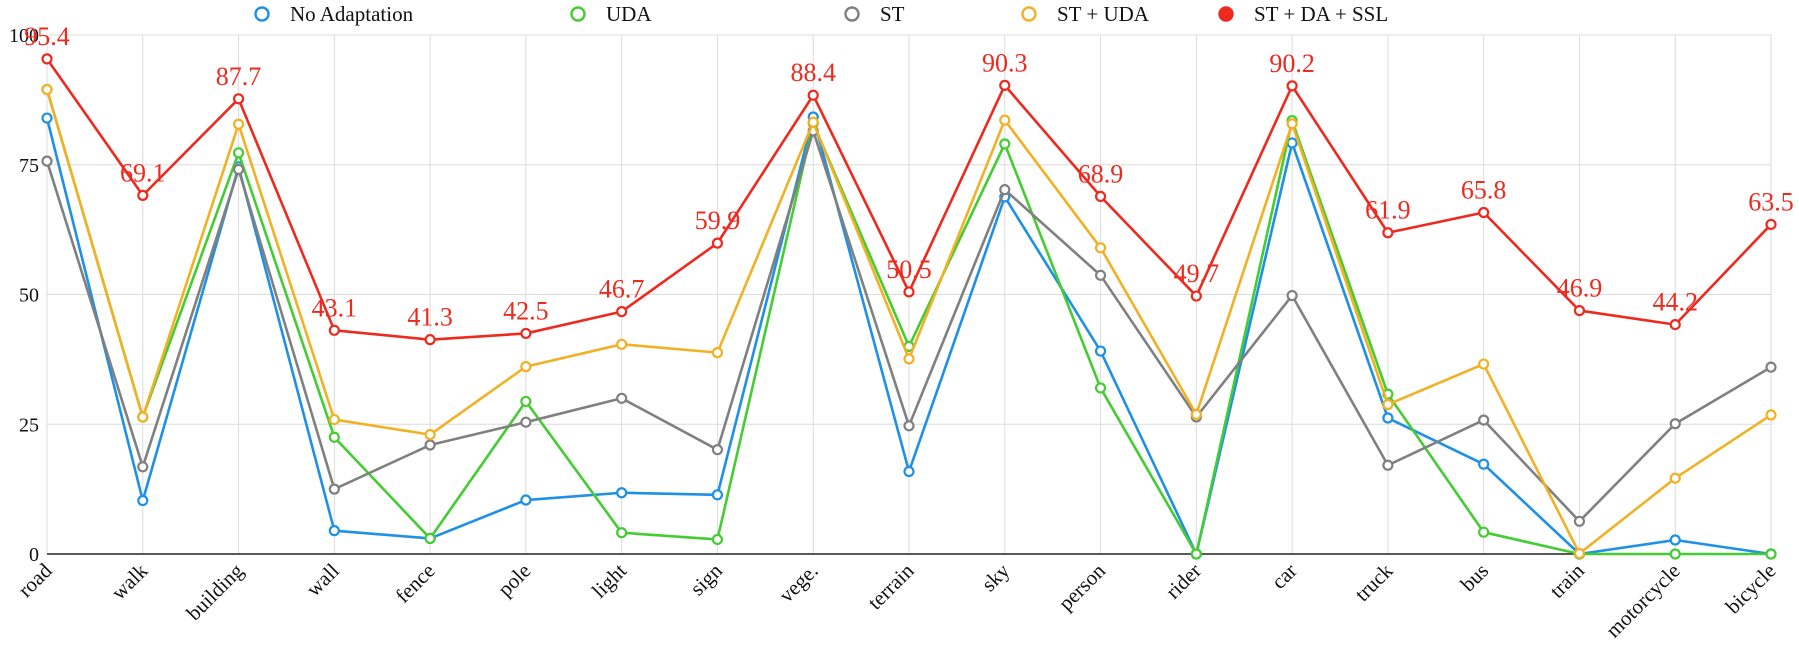 The width and height of the screenshot is (1799, 666). I want to click on x-tick-label-sign: sign, so click(706, 579).